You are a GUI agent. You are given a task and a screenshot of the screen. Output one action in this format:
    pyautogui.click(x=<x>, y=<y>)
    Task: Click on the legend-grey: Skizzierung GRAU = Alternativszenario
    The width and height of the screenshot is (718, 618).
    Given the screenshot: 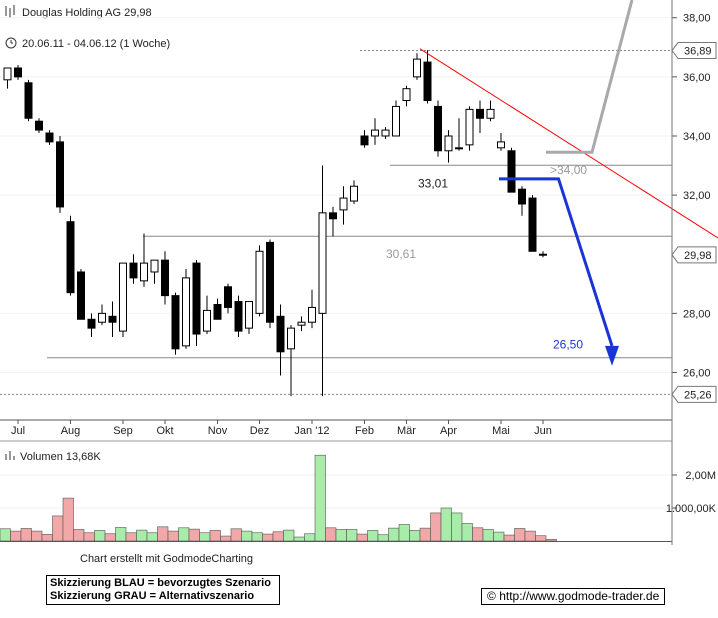 What is the action you would take?
    pyautogui.click(x=152, y=596)
    